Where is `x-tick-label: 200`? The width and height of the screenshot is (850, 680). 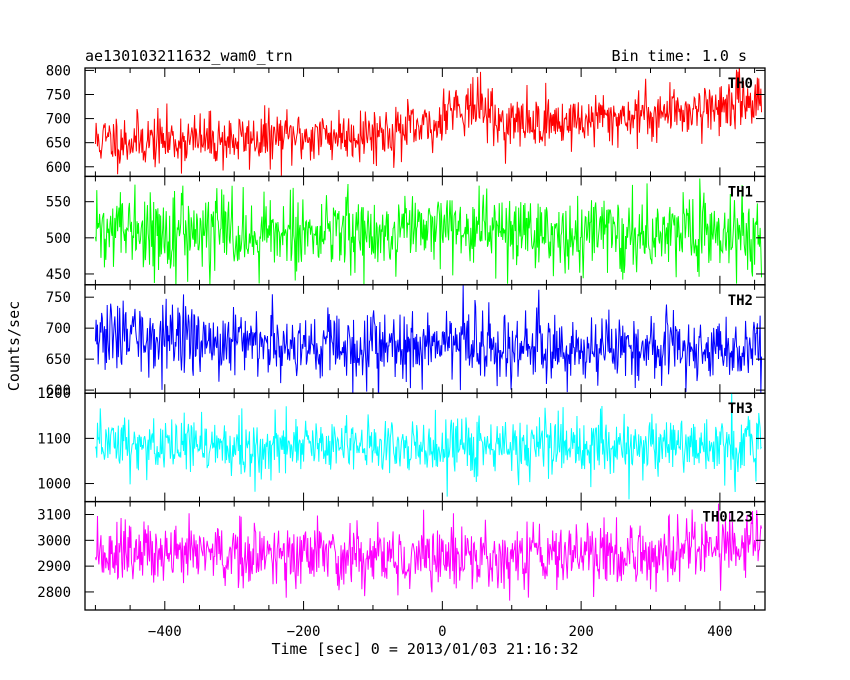 x-tick-label: 200 is located at coordinates (580, 632).